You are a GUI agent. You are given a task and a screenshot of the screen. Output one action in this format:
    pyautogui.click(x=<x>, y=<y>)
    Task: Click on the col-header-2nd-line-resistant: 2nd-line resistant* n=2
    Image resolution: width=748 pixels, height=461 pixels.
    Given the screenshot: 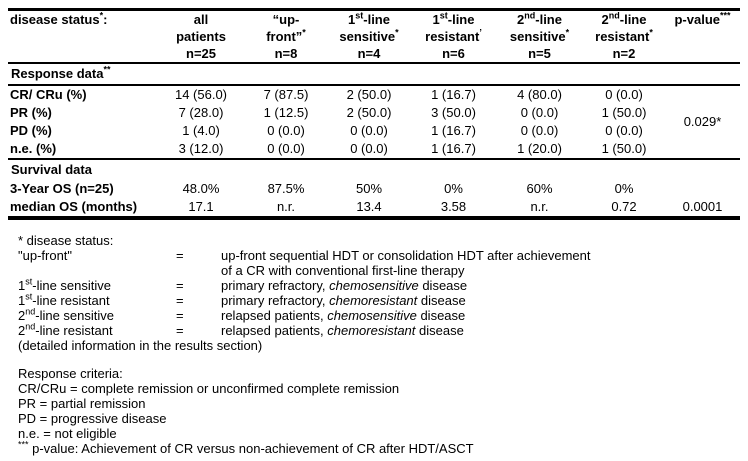 What is the action you would take?
    pyautogui.click(x=624, y=36)
    